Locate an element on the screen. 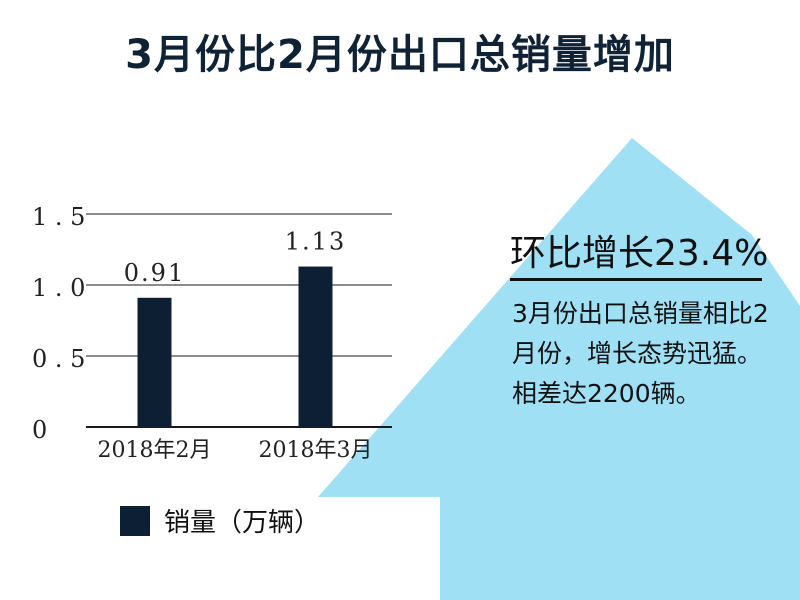 The image size is (800, 600). data-label: 1.13 is located at coordinates (315, 242).